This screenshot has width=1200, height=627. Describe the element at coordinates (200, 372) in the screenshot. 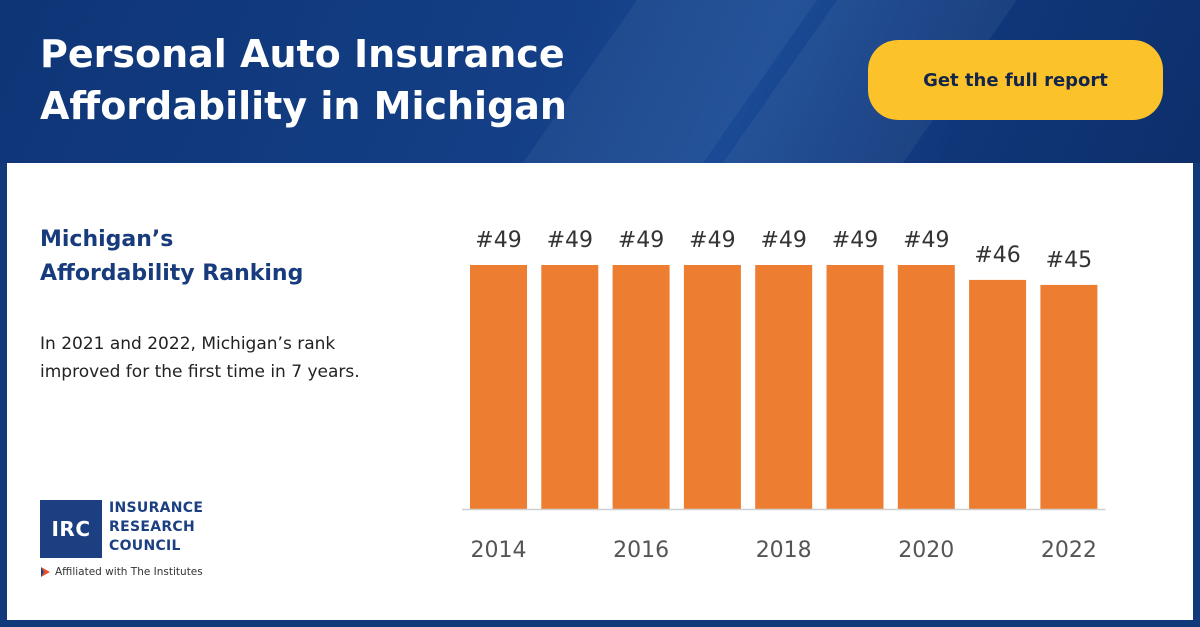

I see `description-line: improved for the first time in 7 years.` at that location.